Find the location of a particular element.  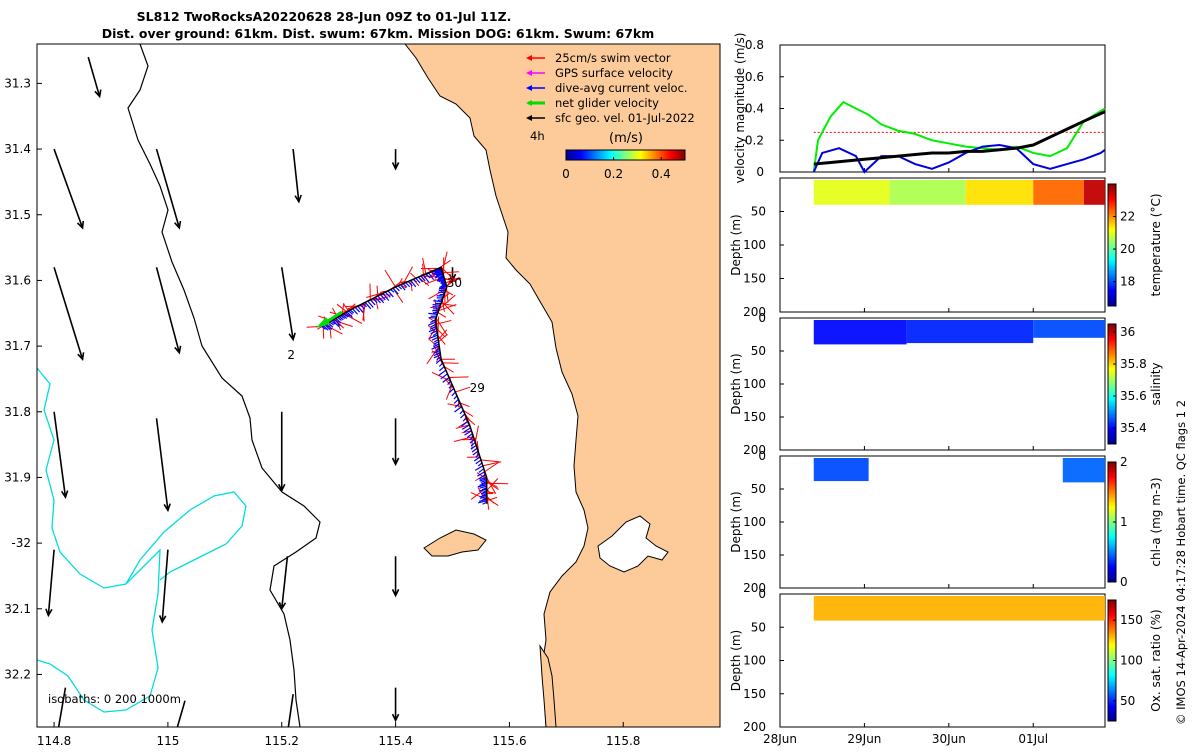

y-tick-label: 0.4 is located at coordinates (754, 109).